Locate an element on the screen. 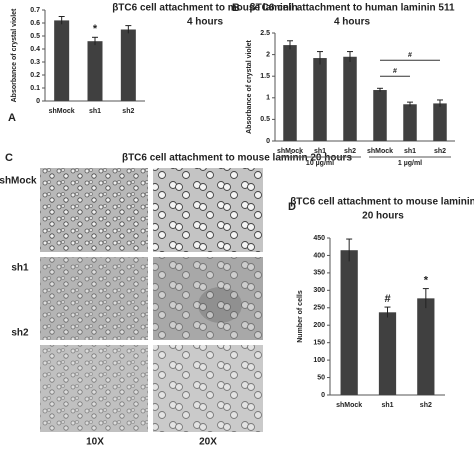 The width and height of the screenshot is (474, 449). panel-label: D is located at coordinates (292, 207).